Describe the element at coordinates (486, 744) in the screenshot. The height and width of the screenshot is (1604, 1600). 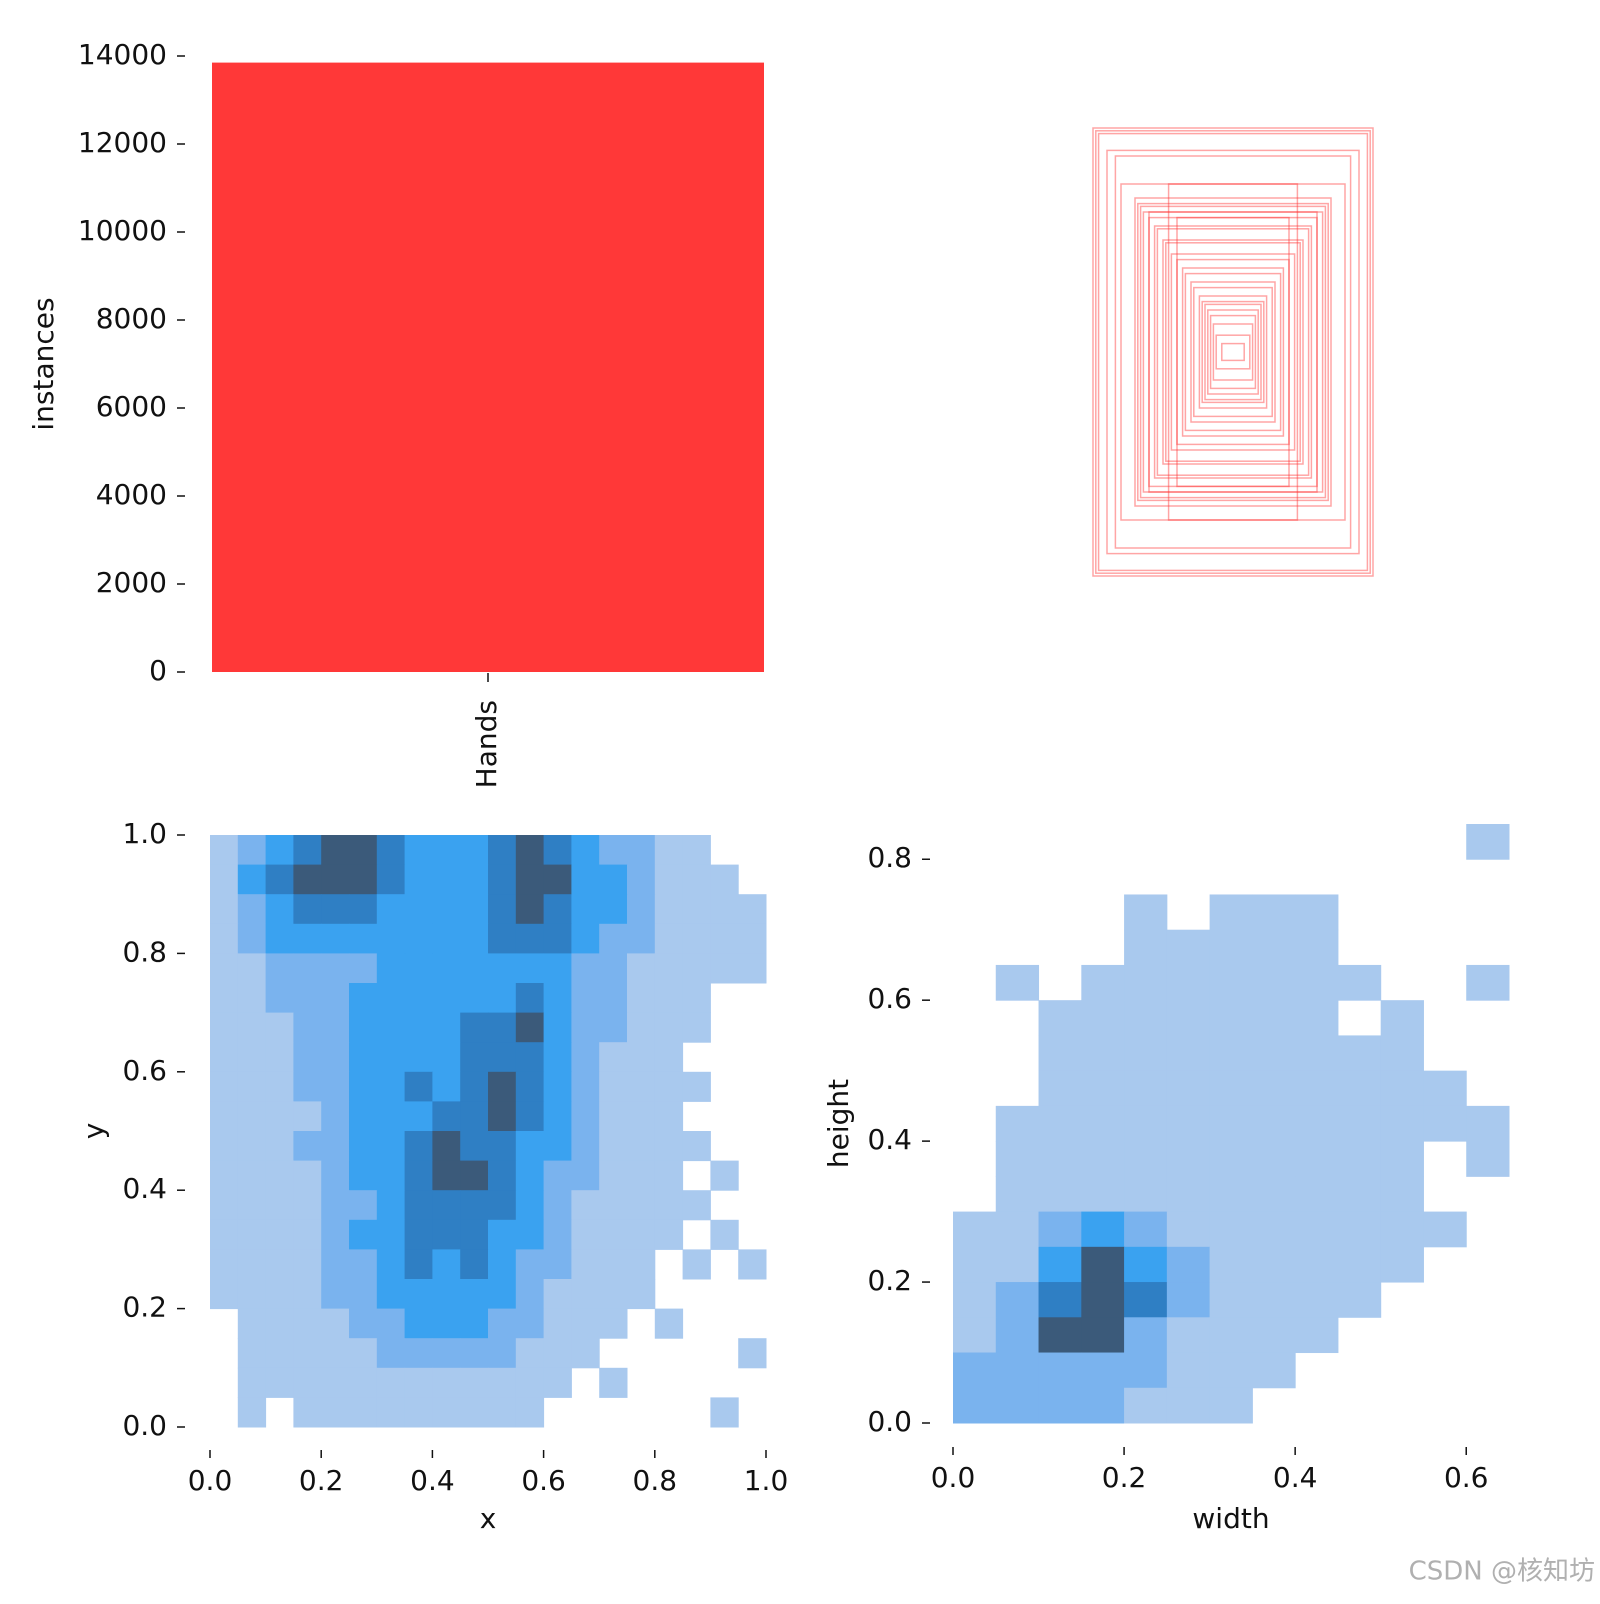
I see `x-tick-label: Hands` at that location.